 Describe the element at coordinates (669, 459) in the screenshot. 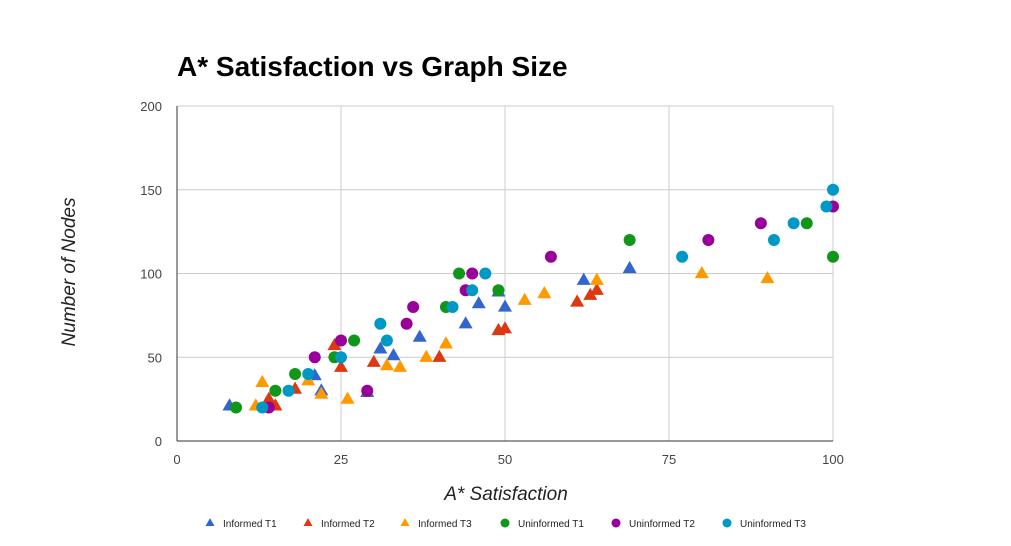

I see `x-tick-label: 75` at that location.